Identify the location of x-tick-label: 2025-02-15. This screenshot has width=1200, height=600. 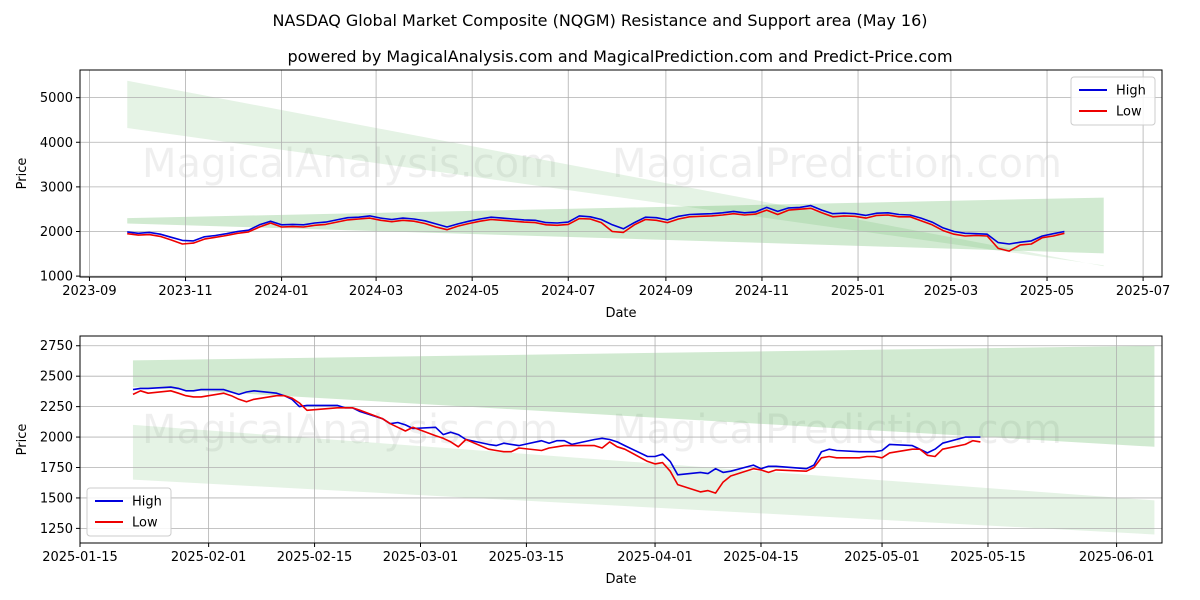
(315, 557).